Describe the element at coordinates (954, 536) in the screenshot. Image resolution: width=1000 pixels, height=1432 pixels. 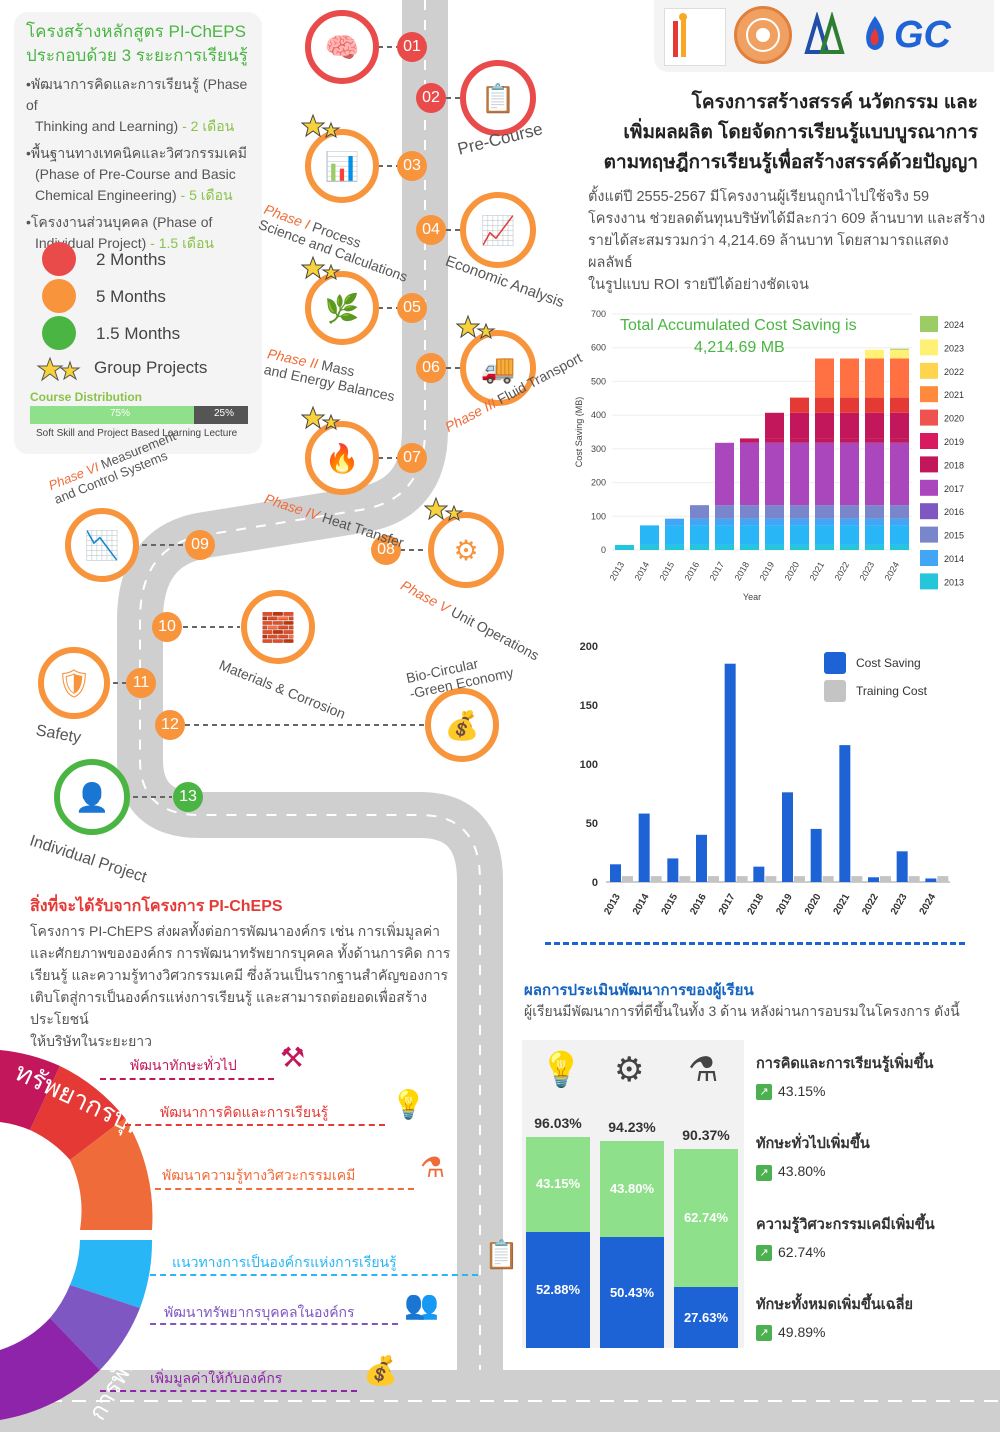
I see `legend-label: 2015` at that location.